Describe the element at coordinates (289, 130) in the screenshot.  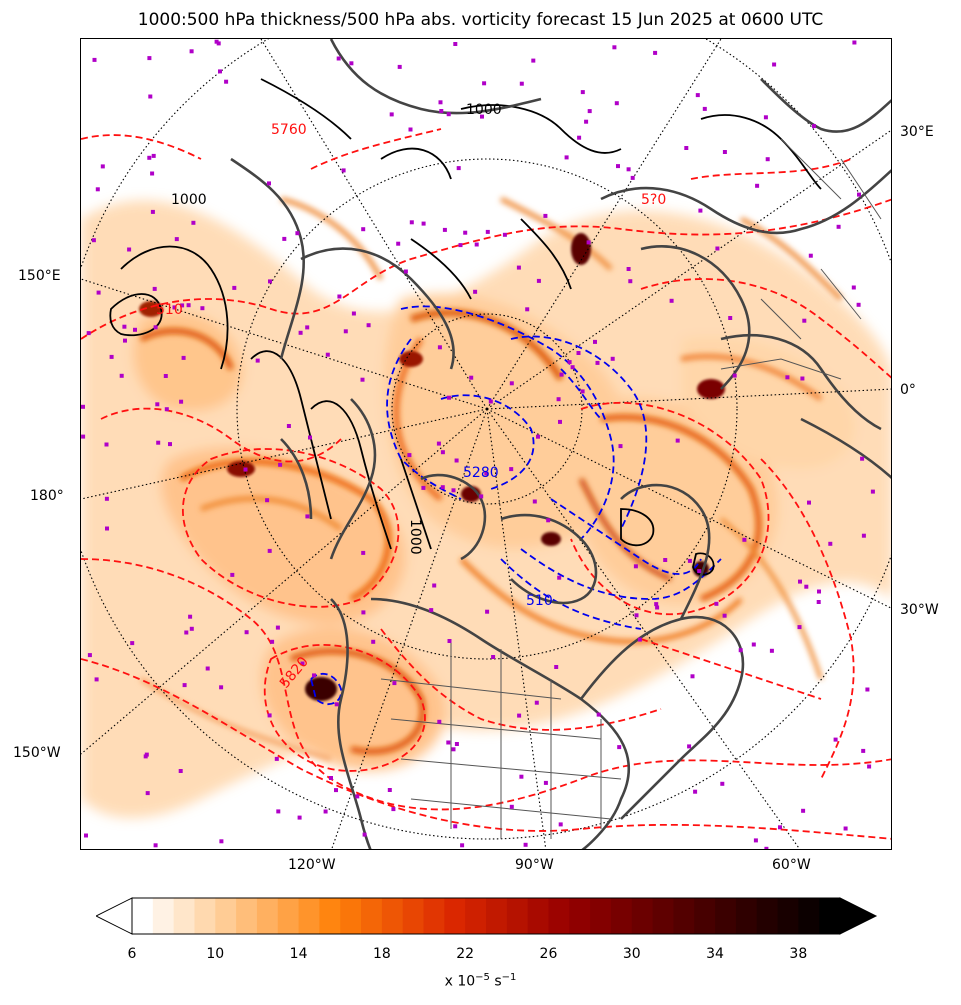
I see `contour-label-5760-red: 5760` at that location.